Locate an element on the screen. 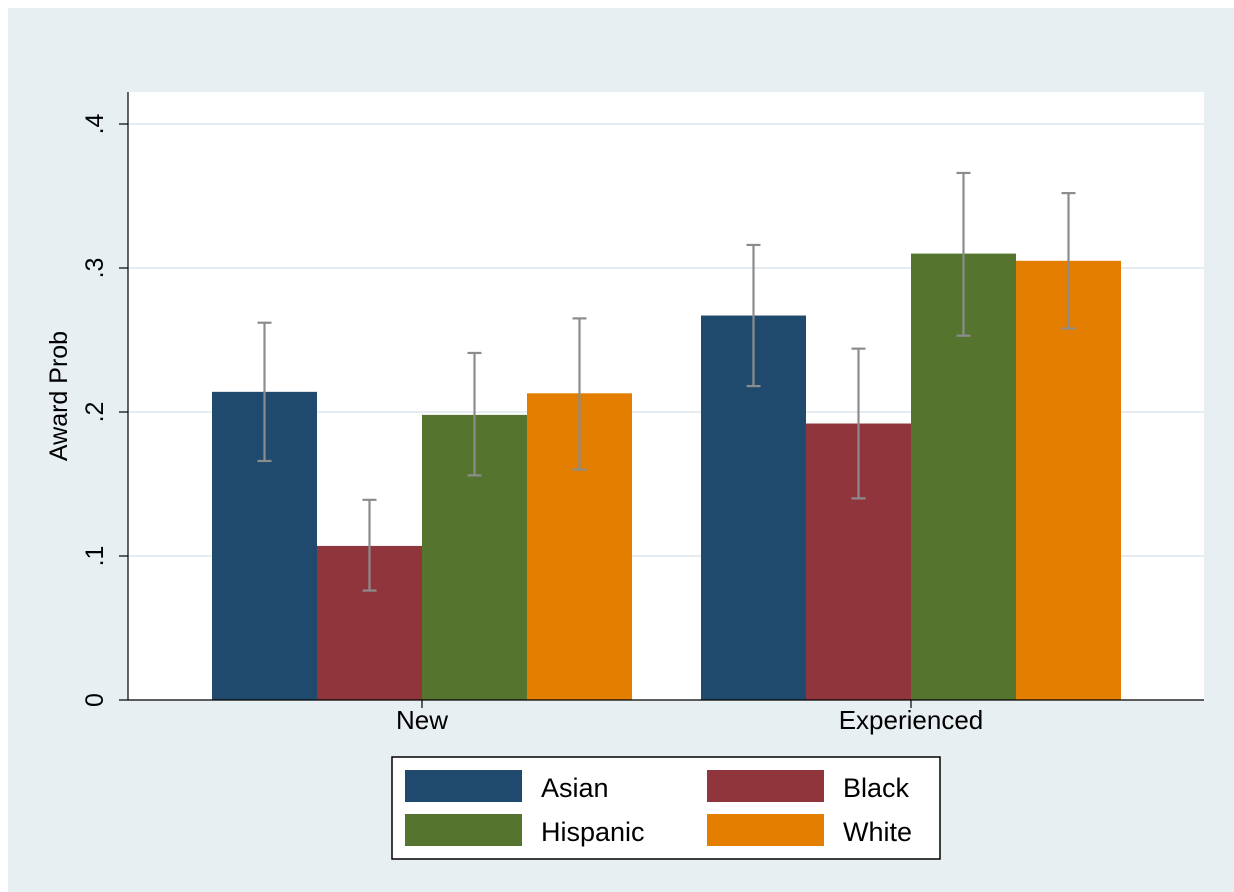  y-tick-label: .1 is located at coordinates (95, 556).